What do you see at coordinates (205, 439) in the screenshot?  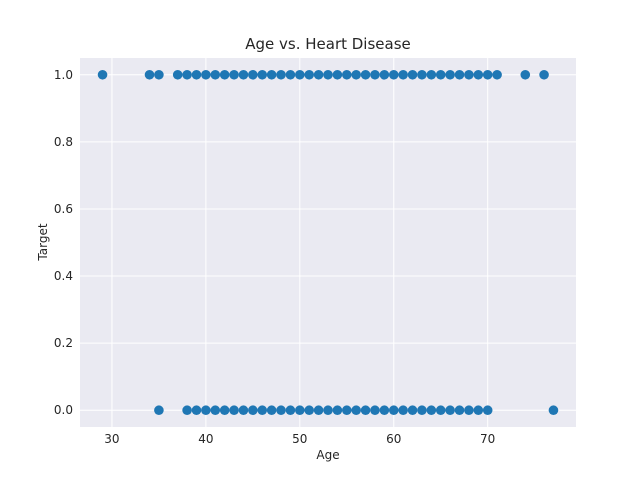 I see `x-tick-label: 40` at bounding box center [205, 439].